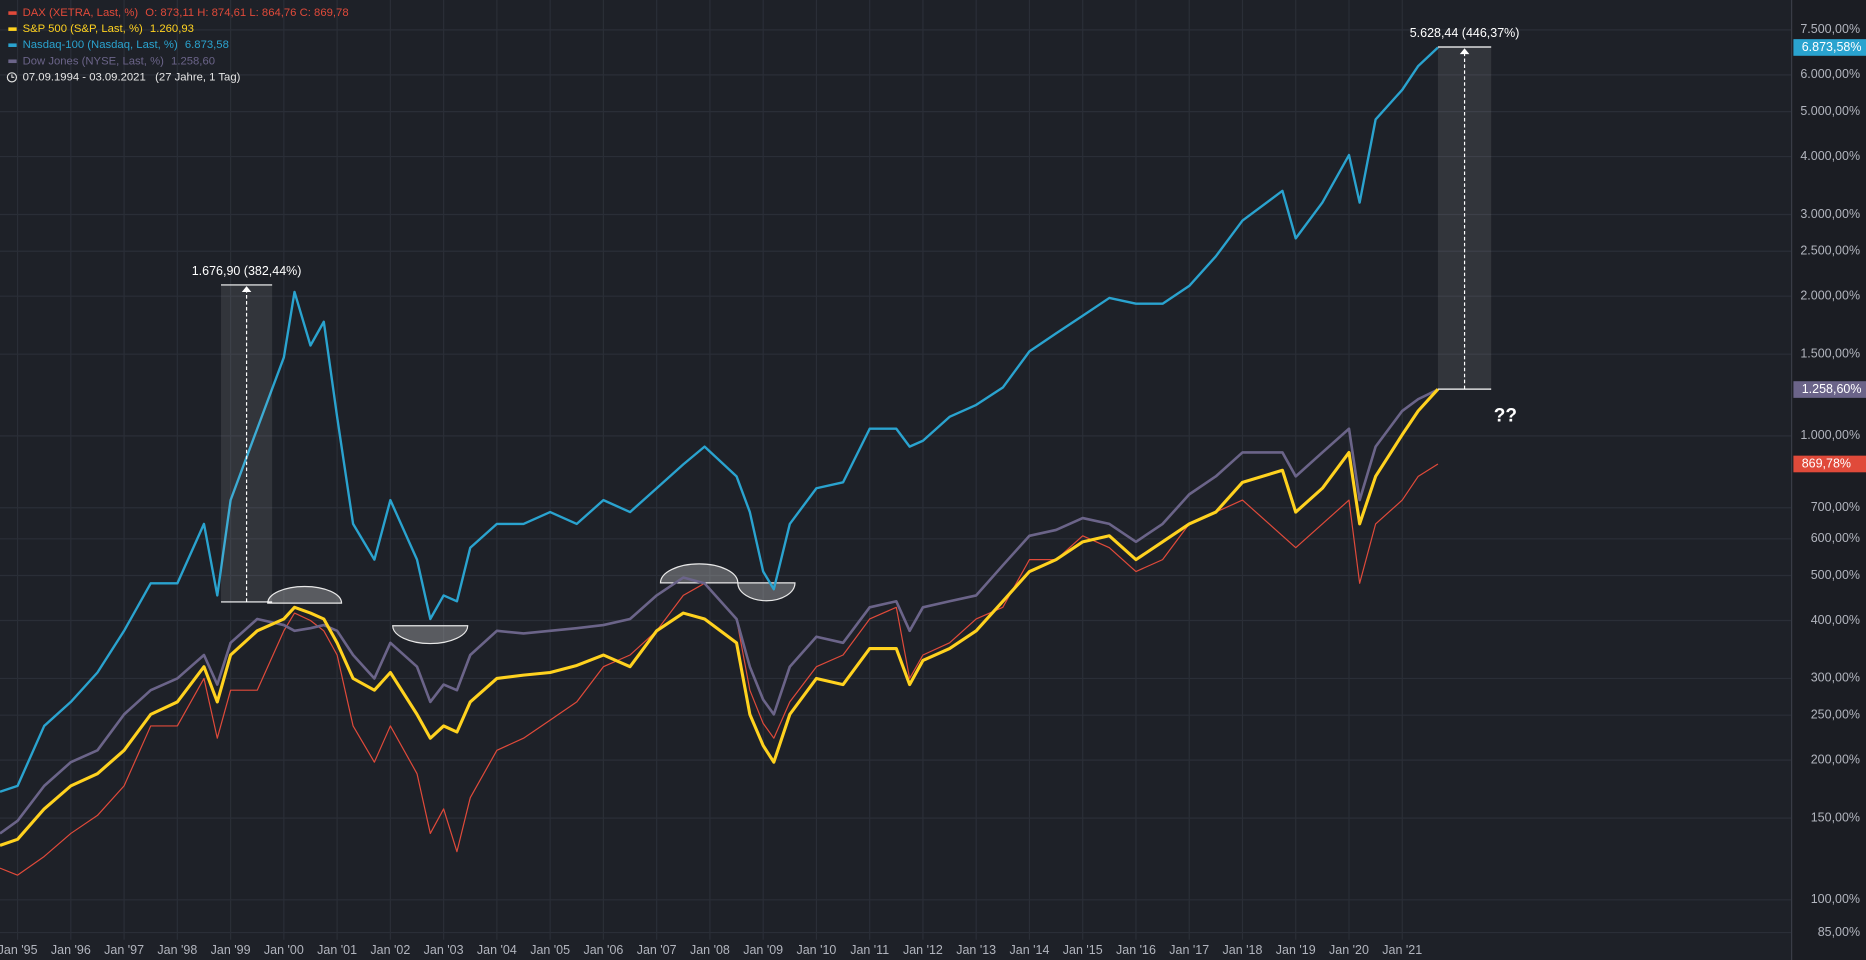  I want to click on legend-entry: Dow Jones (NYSE, Last, %) 1.258,60, so click(119, 61).